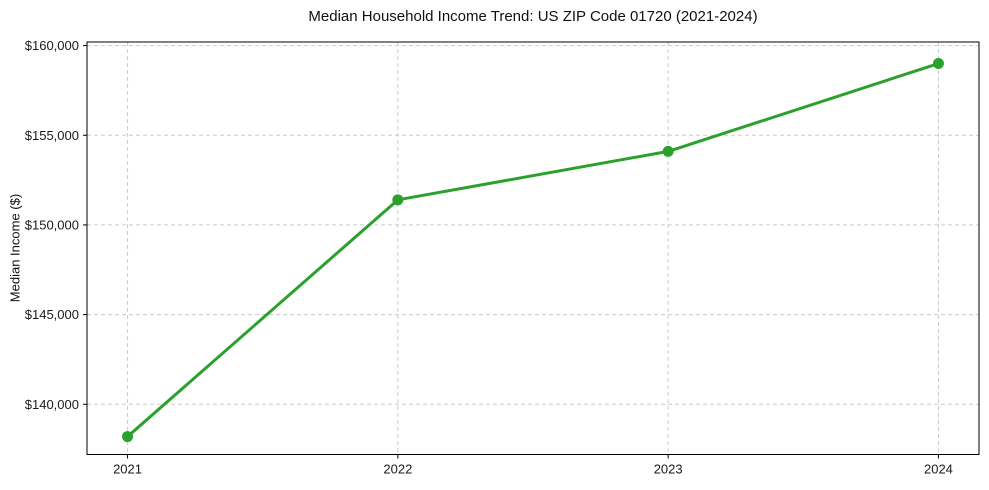 This screenshot has width=989, height=490. Describe the element at coordinates (668, 469) in the screenshot. I see `x-tick-label: 2023` at that location.